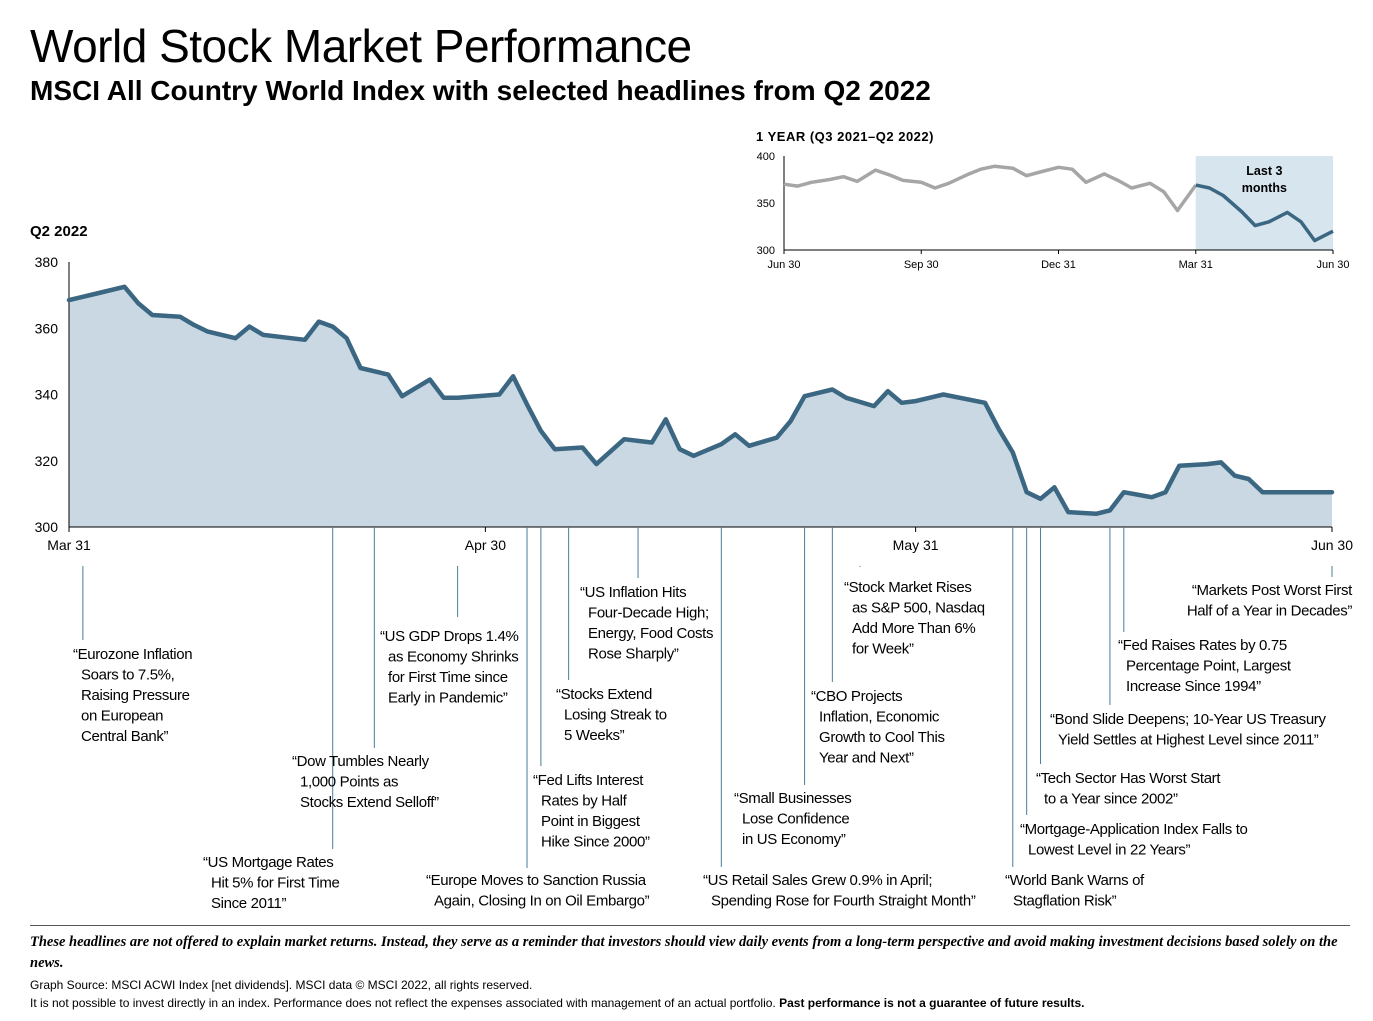  Describe the element at coordinates (1065, 901) in the screenshot. I see `headline-text: Stagflation Risk”` at that location.